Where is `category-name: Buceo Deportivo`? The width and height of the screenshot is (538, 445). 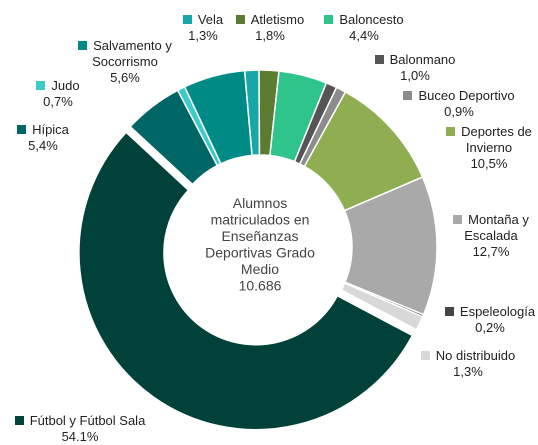
category-name: Buceo Deportivo is located at coordinates (466, 95).